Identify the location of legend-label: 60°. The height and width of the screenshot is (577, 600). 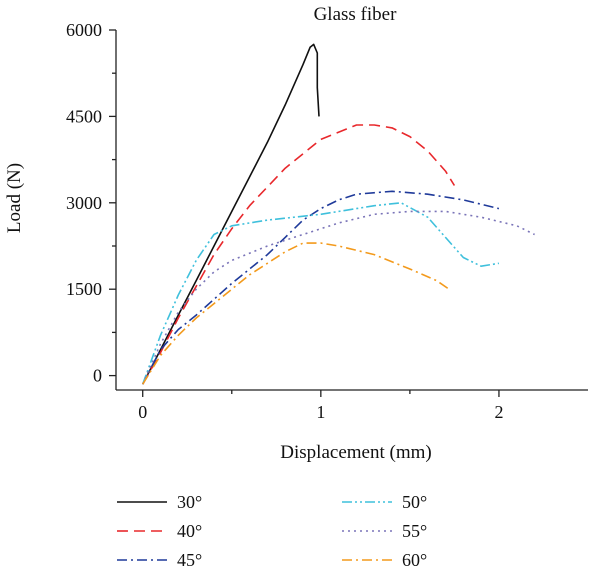
(414, 560).